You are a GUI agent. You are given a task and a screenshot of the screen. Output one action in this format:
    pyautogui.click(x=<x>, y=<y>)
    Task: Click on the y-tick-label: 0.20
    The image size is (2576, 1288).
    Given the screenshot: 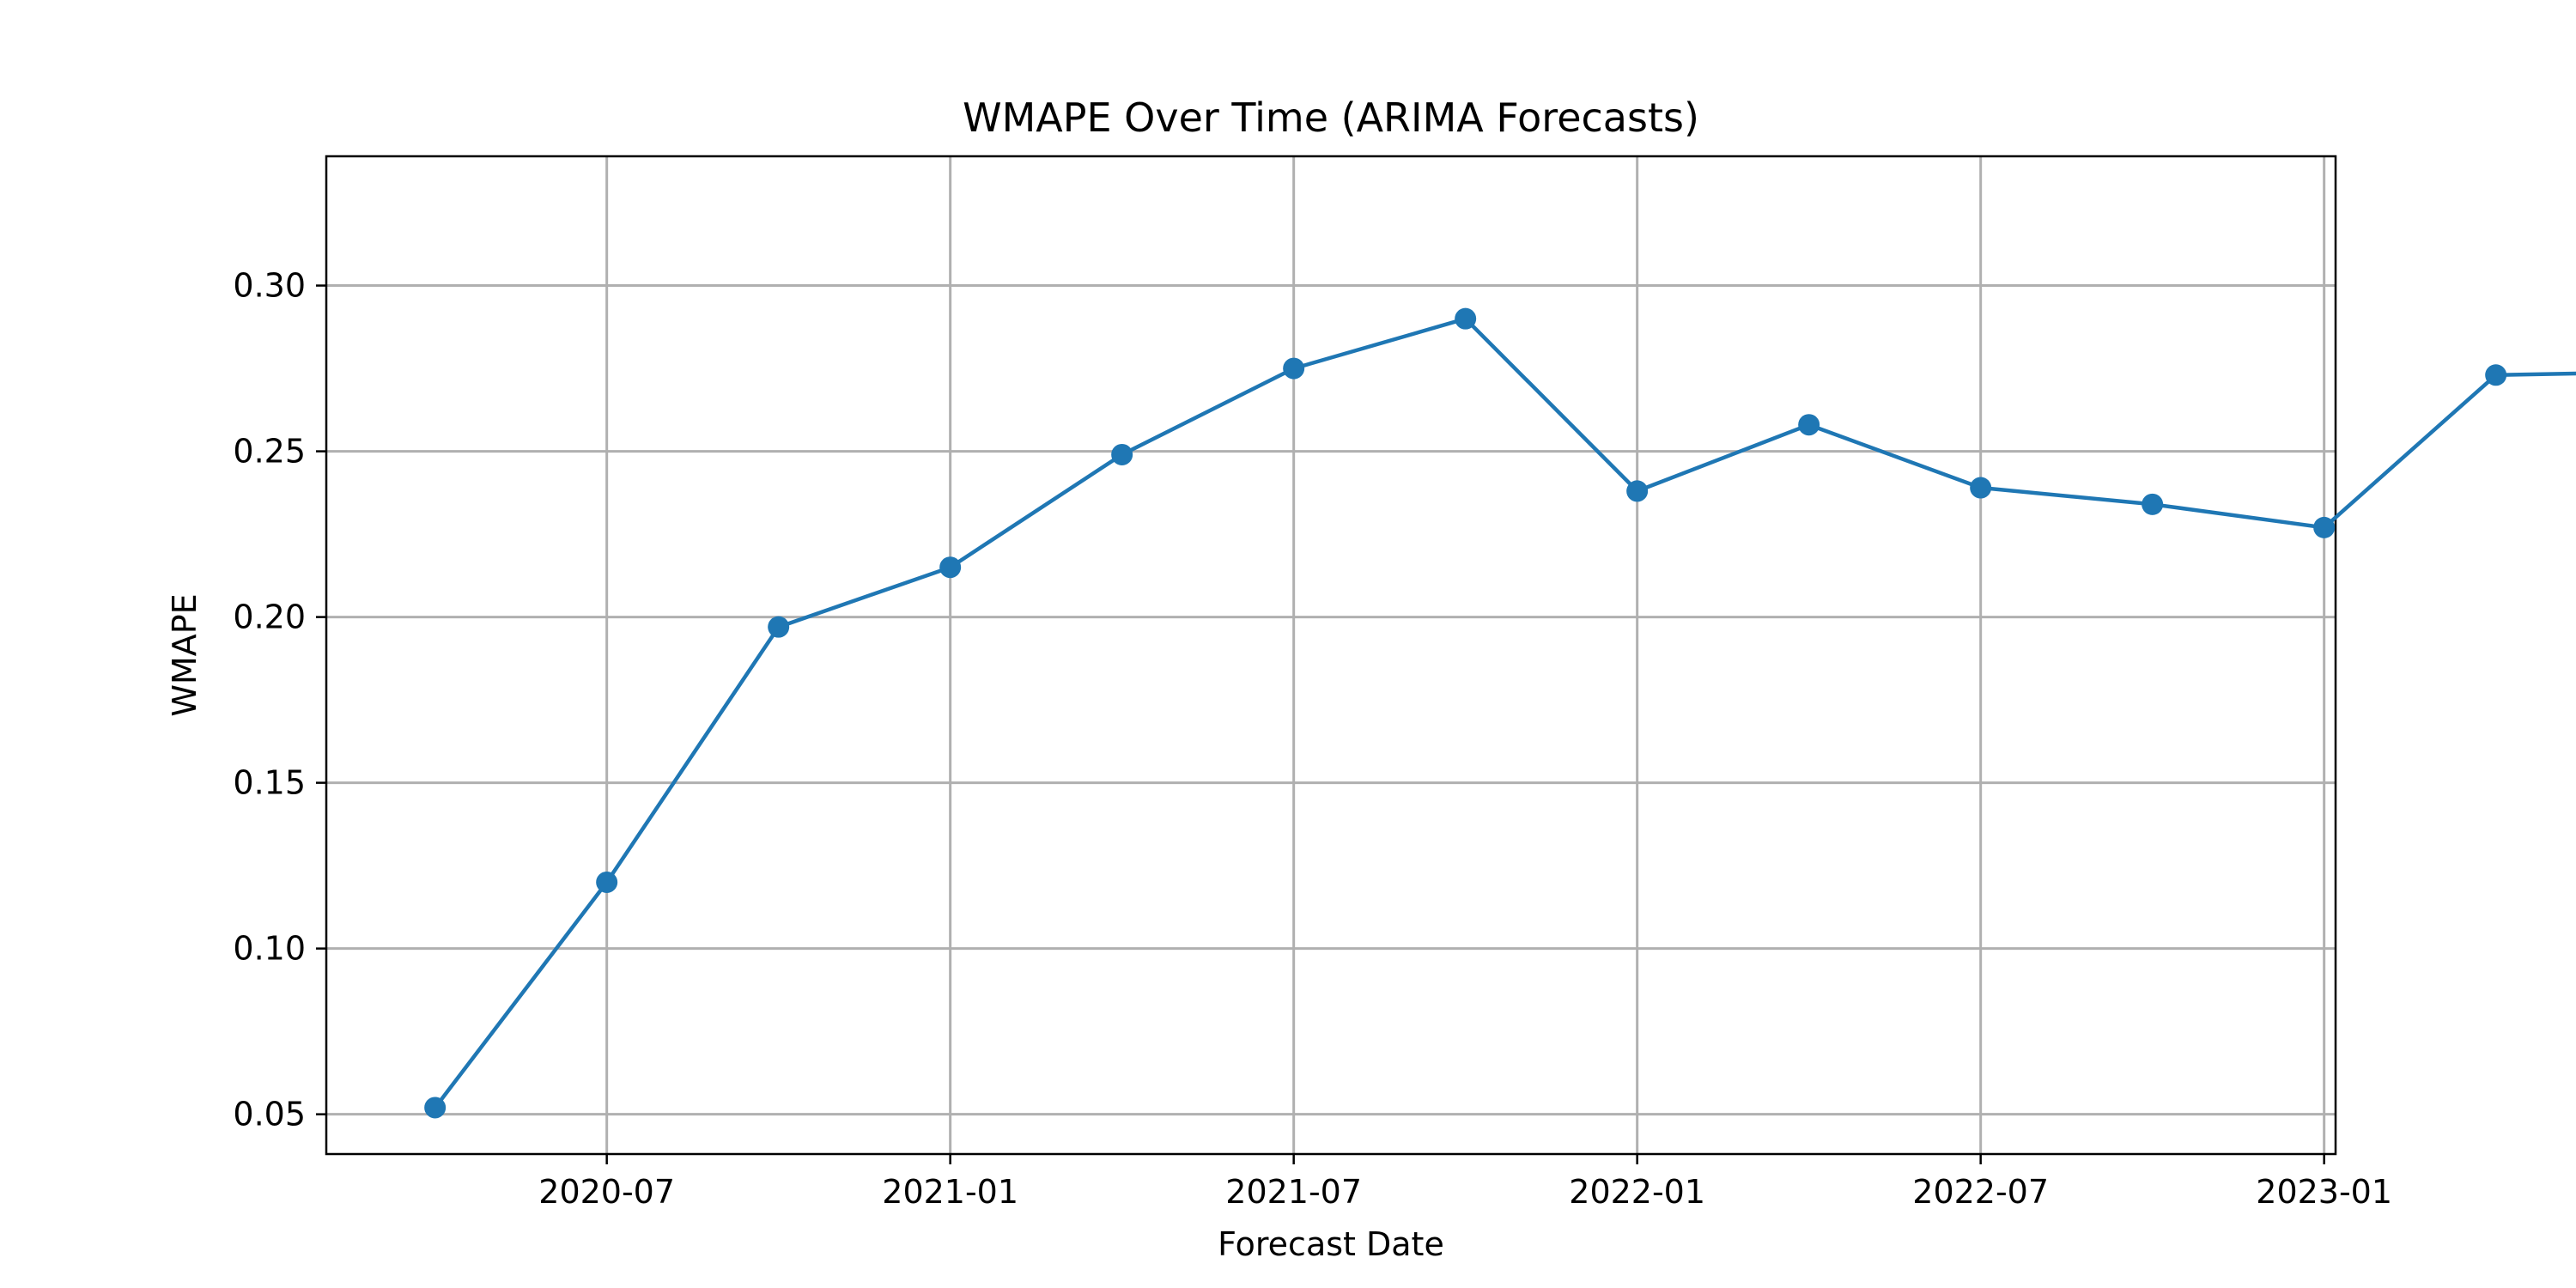 What is the action you would take?
    pyautogui.click(x=269, y=617)
    